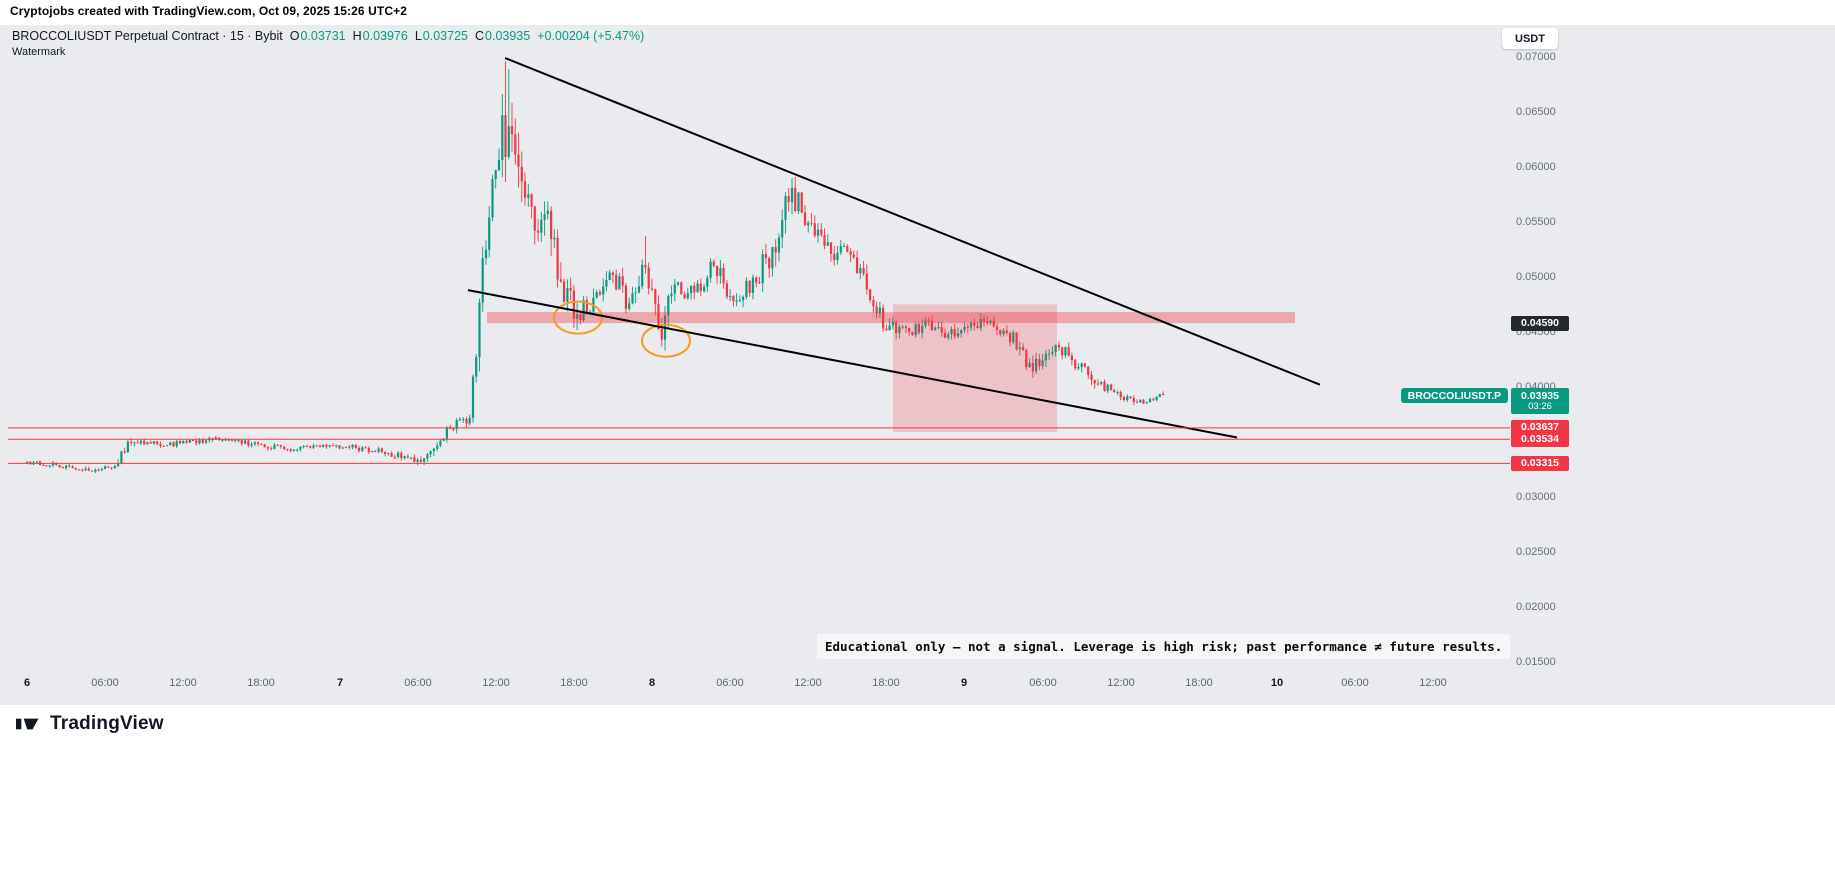  What do you see at coordinates (1540, 323) in the screenshot?
I see `band-price-badge: 0.04590` at bounding box center [1540, 323].